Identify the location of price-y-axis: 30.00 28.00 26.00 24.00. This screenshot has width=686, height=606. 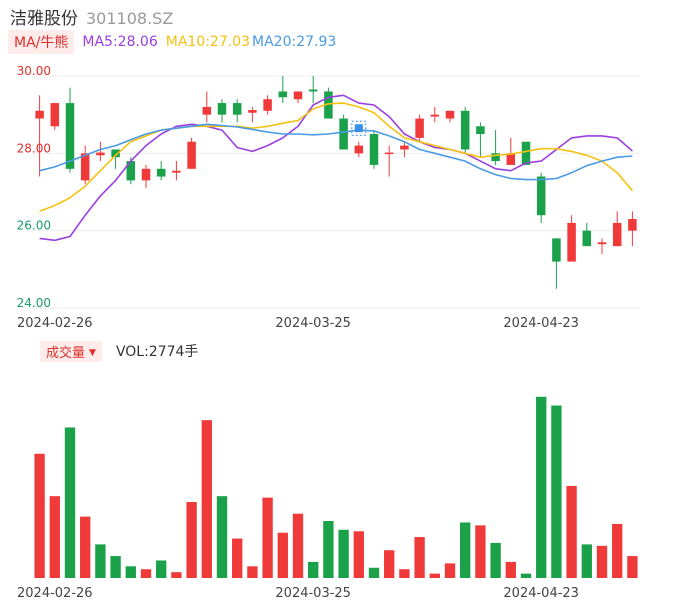
(34, 187).